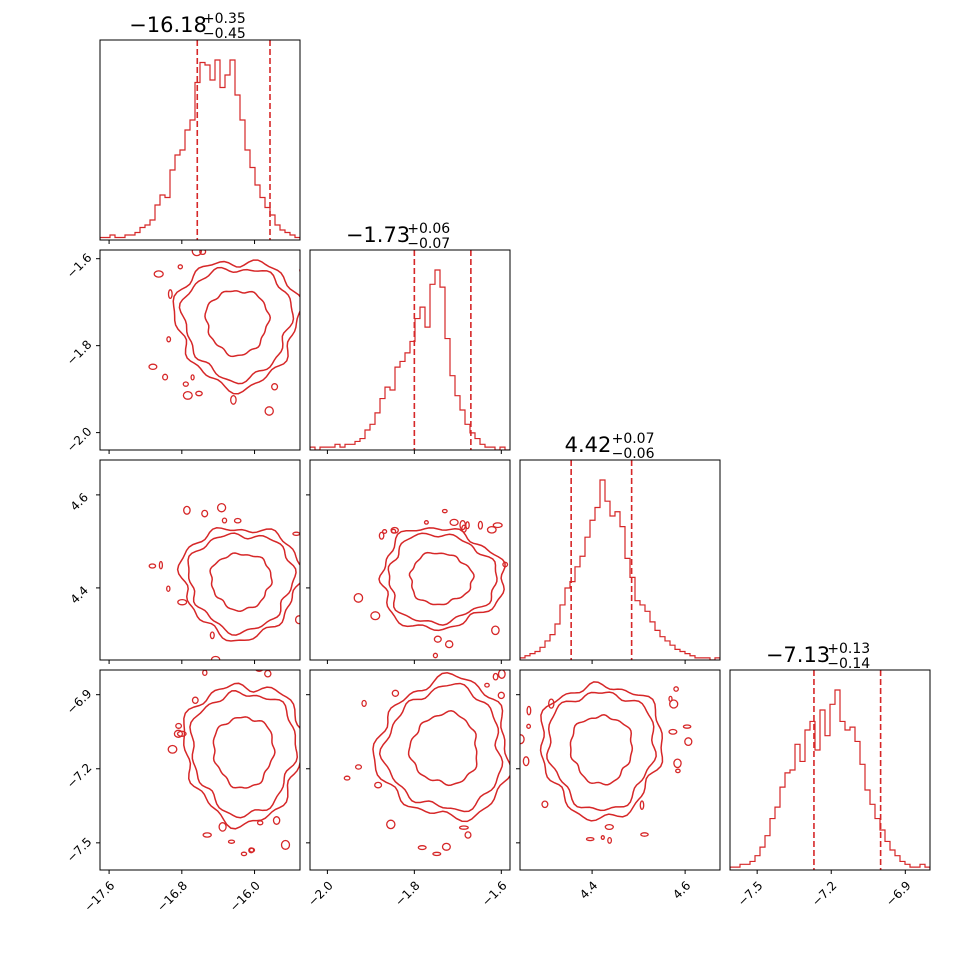 Image resolution: width=970 pixels, height=970 pixels. What do you see at coordinates (588, 445) in the screenshot?
I see `param-title-2: 4.42` at bounding box center [588, 445].